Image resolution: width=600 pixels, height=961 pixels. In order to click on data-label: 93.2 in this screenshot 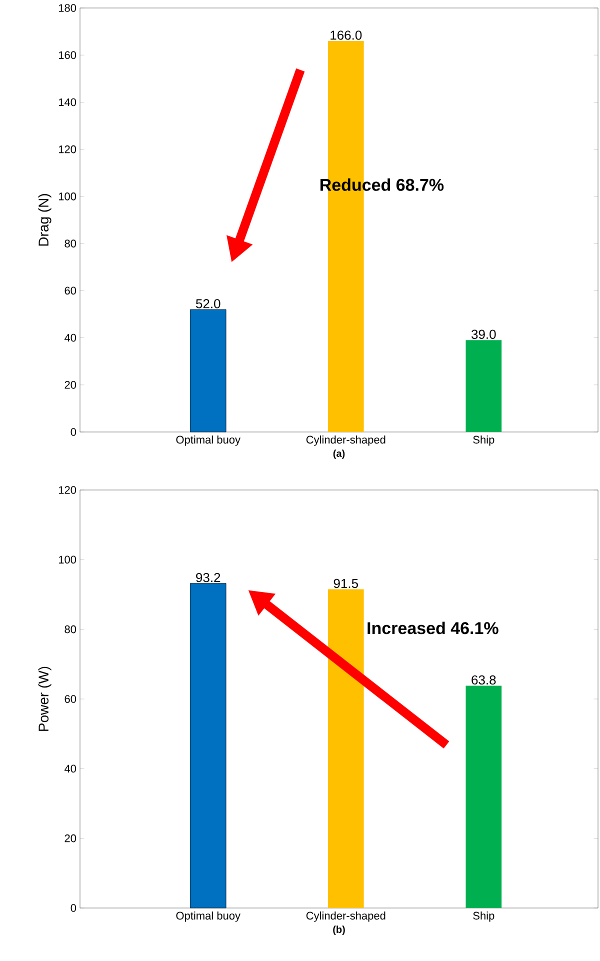, I will do `click(208, 577)`.